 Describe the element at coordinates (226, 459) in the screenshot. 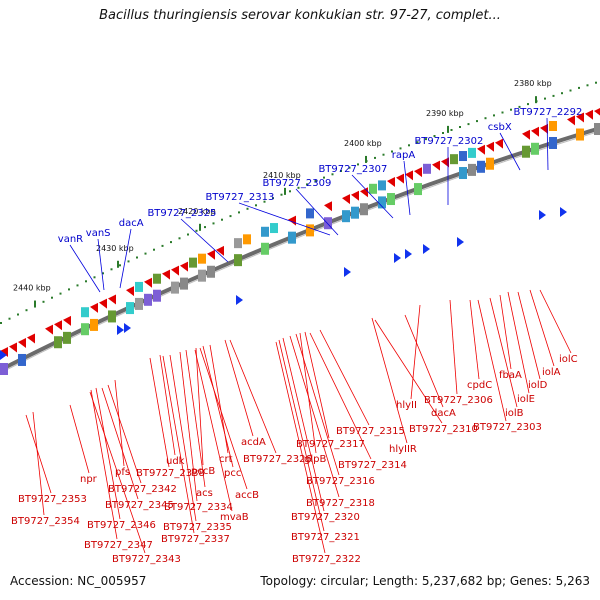

I see `gene-label: crt` at that location.